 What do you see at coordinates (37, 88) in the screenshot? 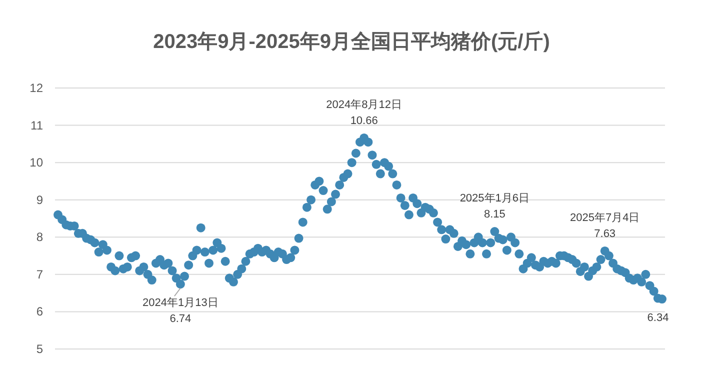
I see `y-tick-label: 12` at bounding box center [37, 88].